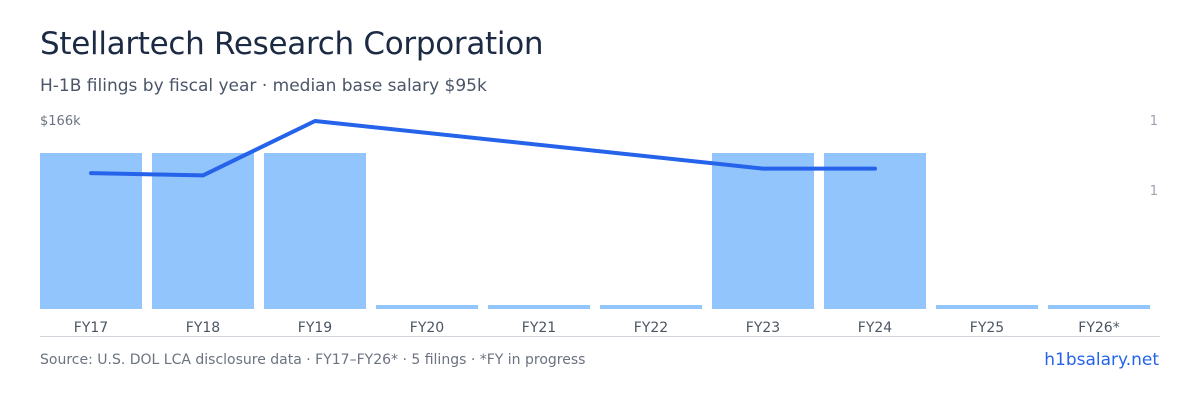 The height and width of the screenshot is (400, 1200). I want to click on x-tick-label: FY22, so click(651, 328).